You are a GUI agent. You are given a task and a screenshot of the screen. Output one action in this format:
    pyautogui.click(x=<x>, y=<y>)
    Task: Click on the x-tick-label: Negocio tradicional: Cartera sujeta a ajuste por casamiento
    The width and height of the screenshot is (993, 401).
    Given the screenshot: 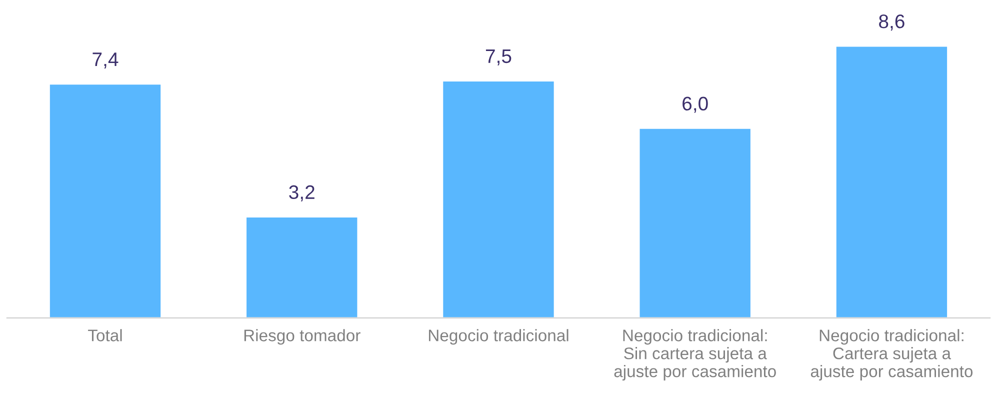 What is the action you would take?
    pyautogui.click(x=891, y=355)
    